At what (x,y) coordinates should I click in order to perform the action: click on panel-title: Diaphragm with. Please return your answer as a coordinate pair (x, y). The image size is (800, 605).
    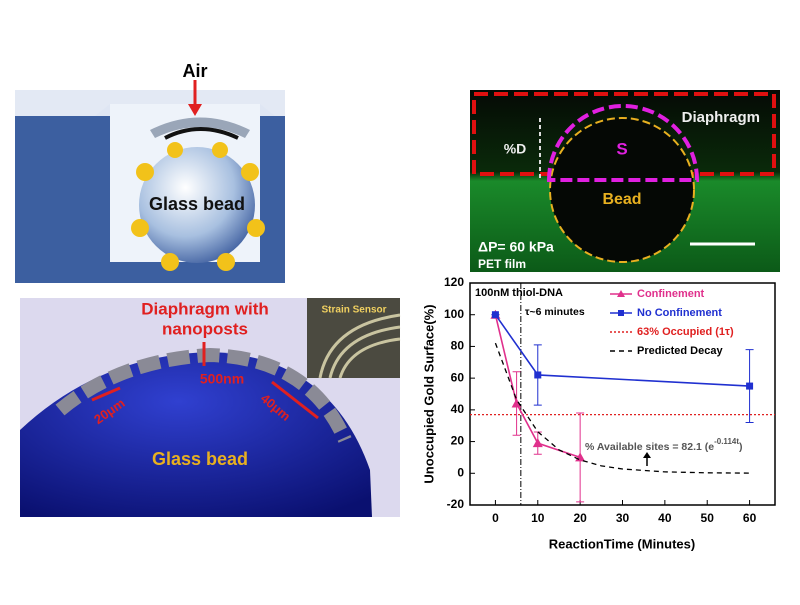
    Looking at the image, I should click on (205, 308).